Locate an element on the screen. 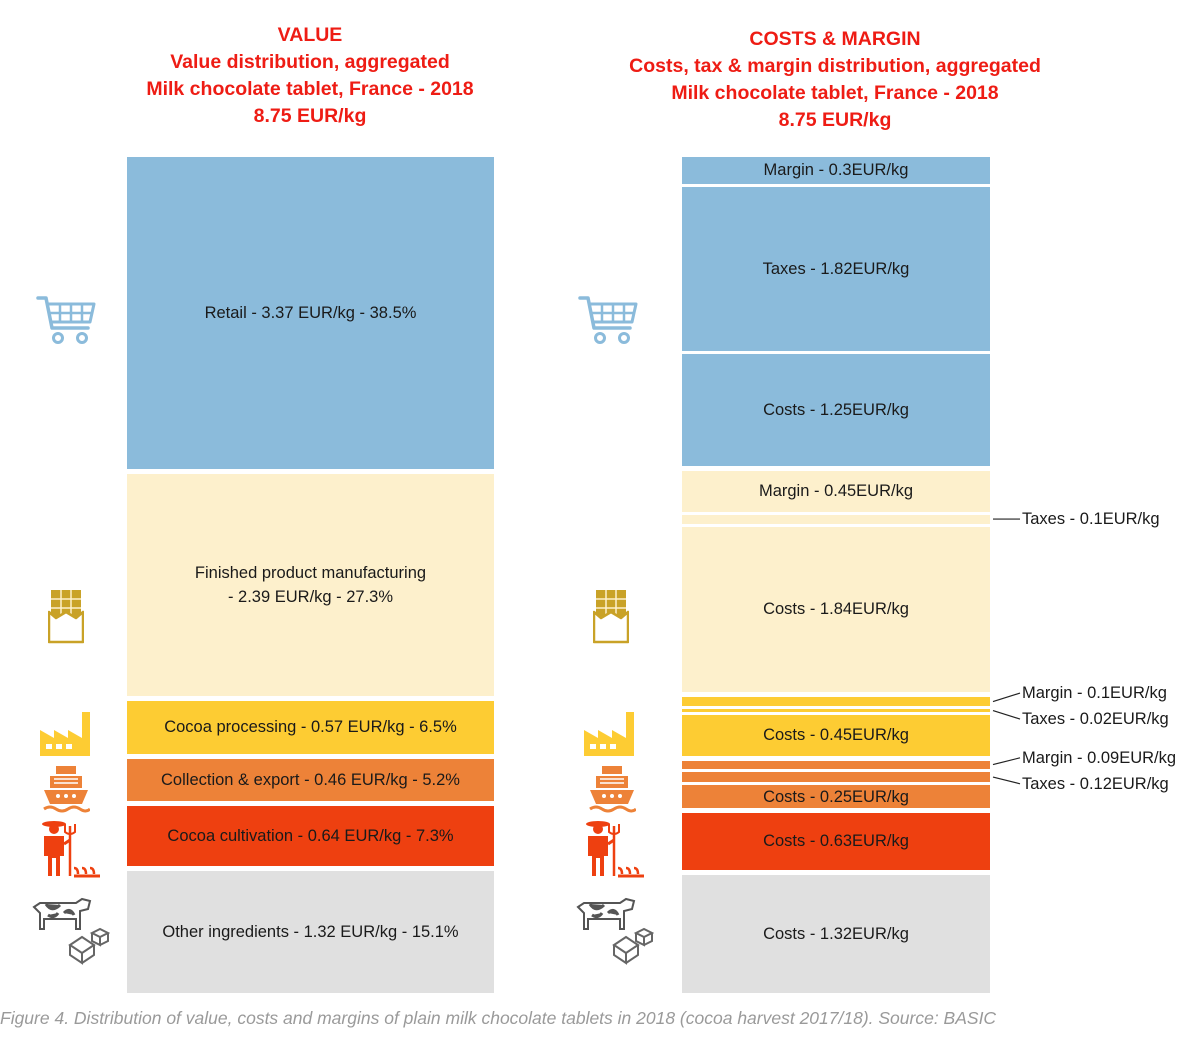  cost-segment-other-ingredients-costs: Costs - 1.32EUR/kg is located at coordinates (836, 934).